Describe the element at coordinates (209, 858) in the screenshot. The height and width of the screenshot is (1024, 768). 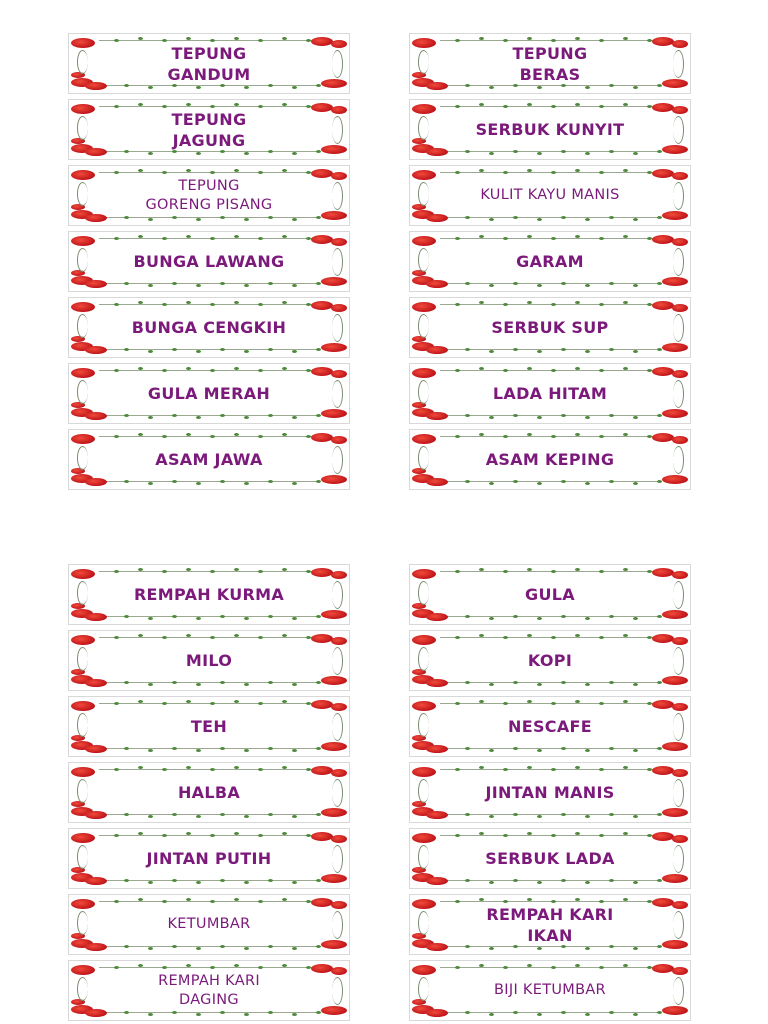
I see `label-text: JINTAN PUTIH` at that location.